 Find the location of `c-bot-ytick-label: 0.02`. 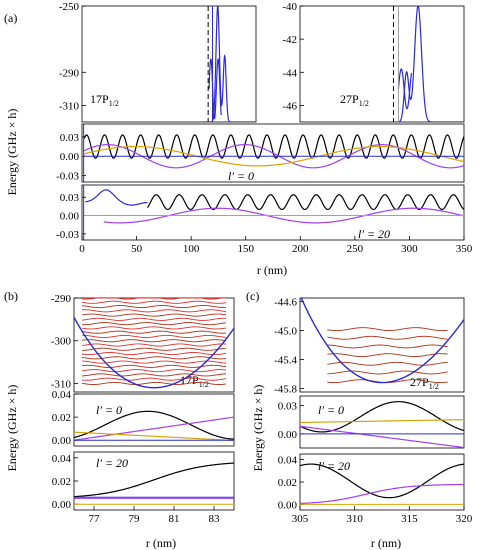

c-bot-ytick-label: 0.02 is located at coordinates (287, 483).